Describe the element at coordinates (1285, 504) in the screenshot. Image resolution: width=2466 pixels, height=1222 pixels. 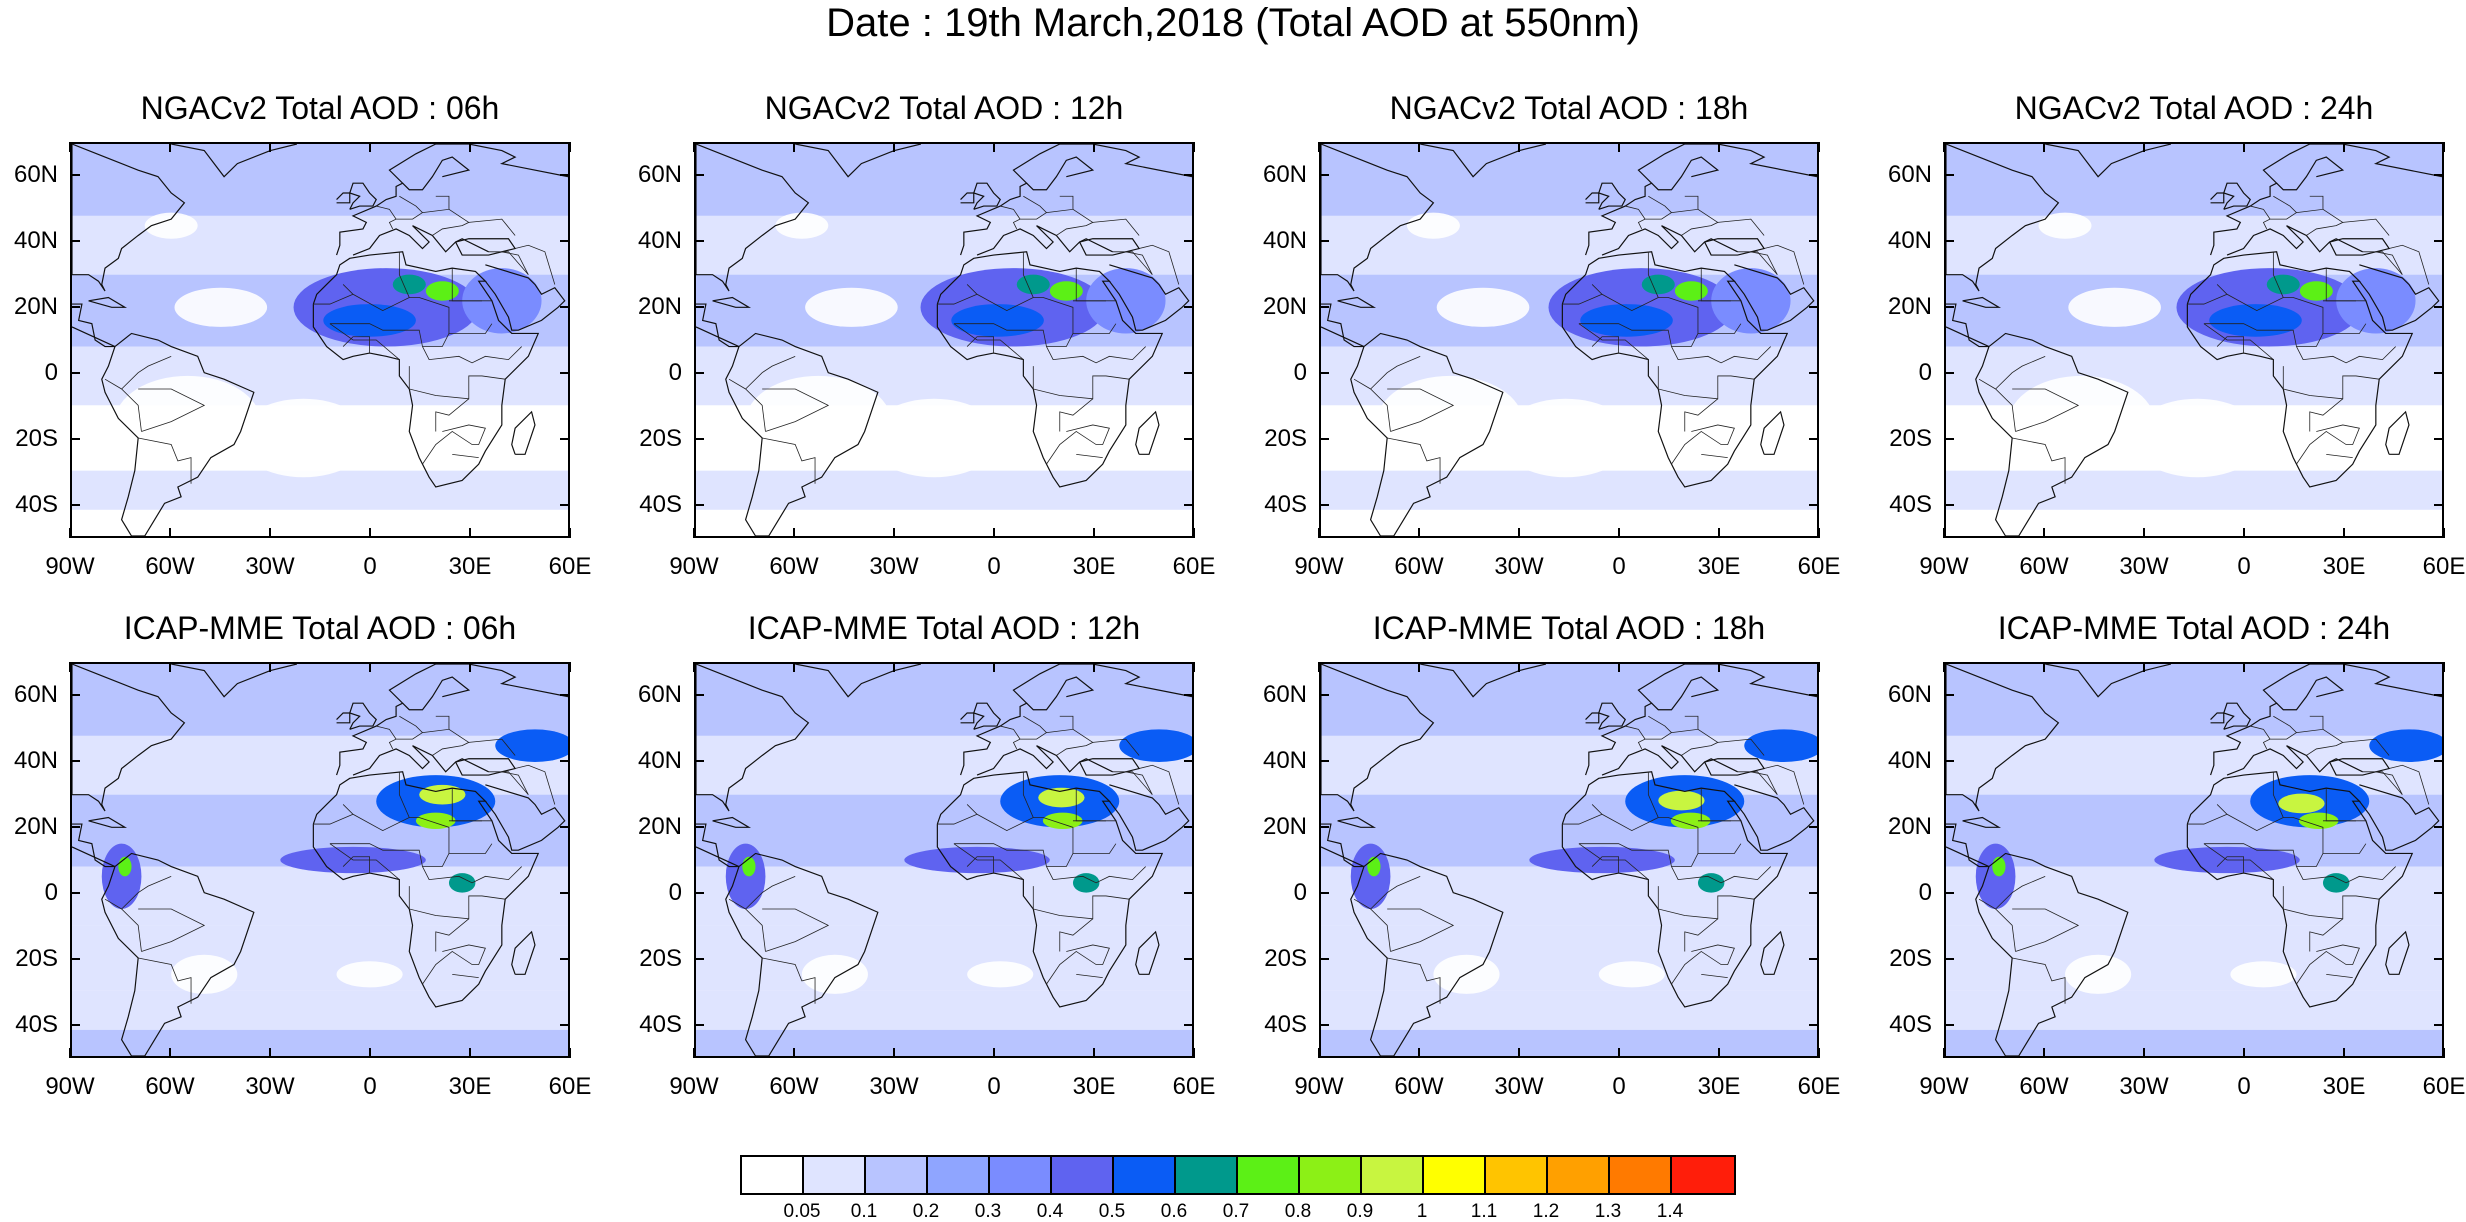
I see `lat-tick-label: 40S` at that location.